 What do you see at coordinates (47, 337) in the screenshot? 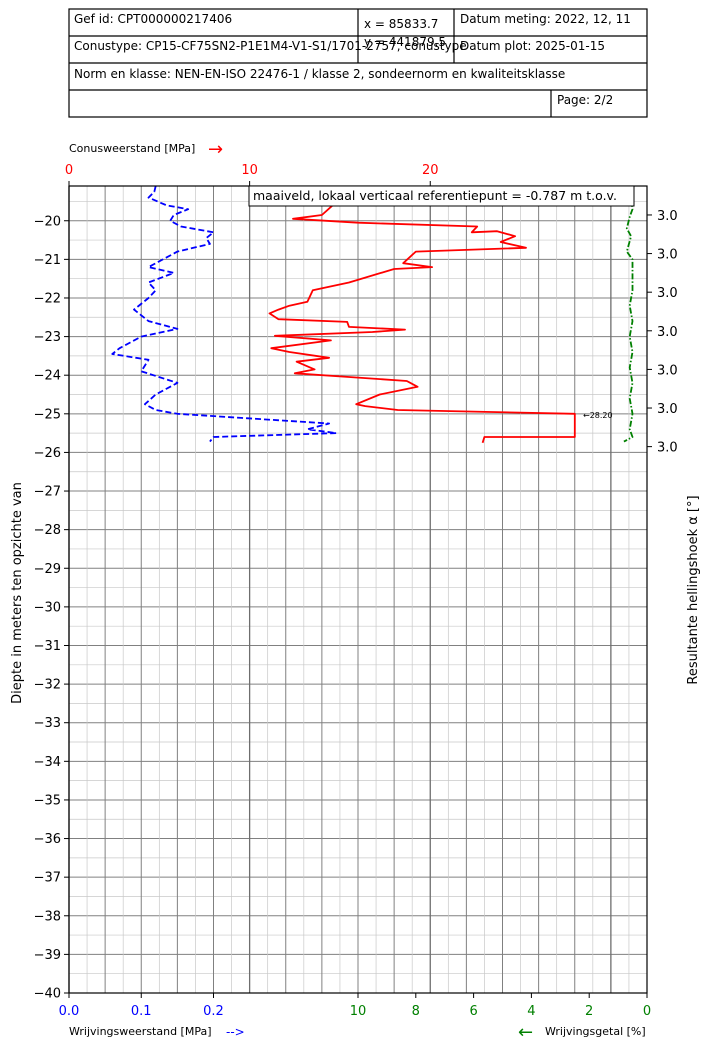
I see `depth-tick-label: −23` at bounding box center [47, 337].